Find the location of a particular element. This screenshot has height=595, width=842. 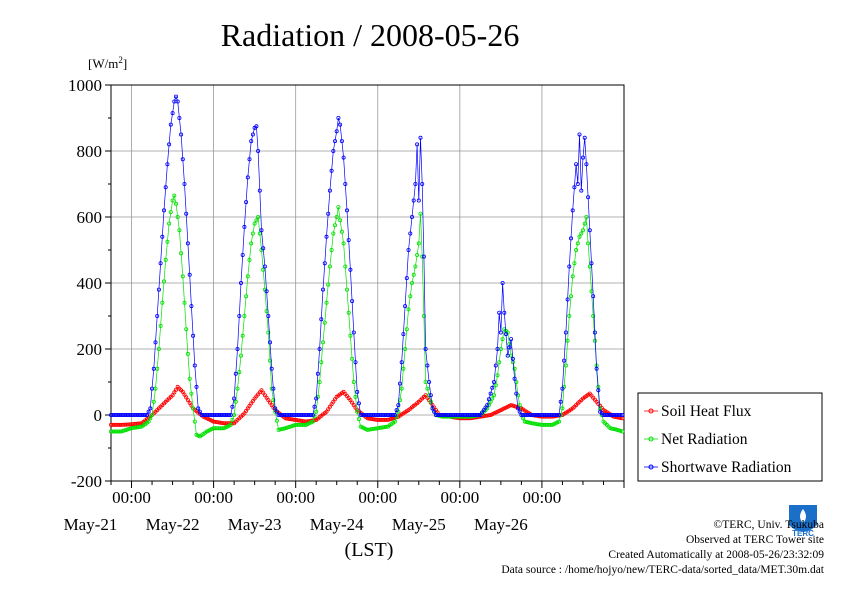

y-tick-label: 400 is located at coordinates (90, 283).